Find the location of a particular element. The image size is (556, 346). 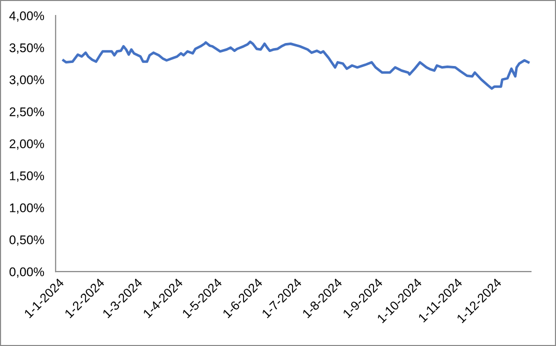

y-tick-label: 1,50% is located at coordinates (27, 176).